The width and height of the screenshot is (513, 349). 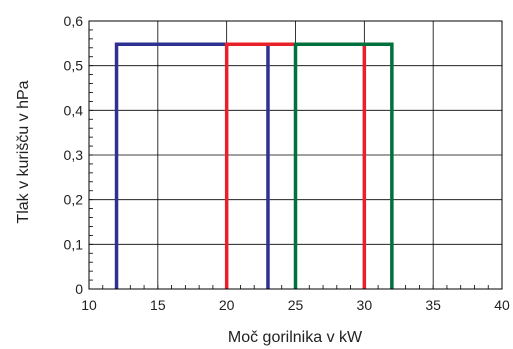 I want to click on y-axis-label: Tlak v kurišču v hPa, so click(x=23, y=151).